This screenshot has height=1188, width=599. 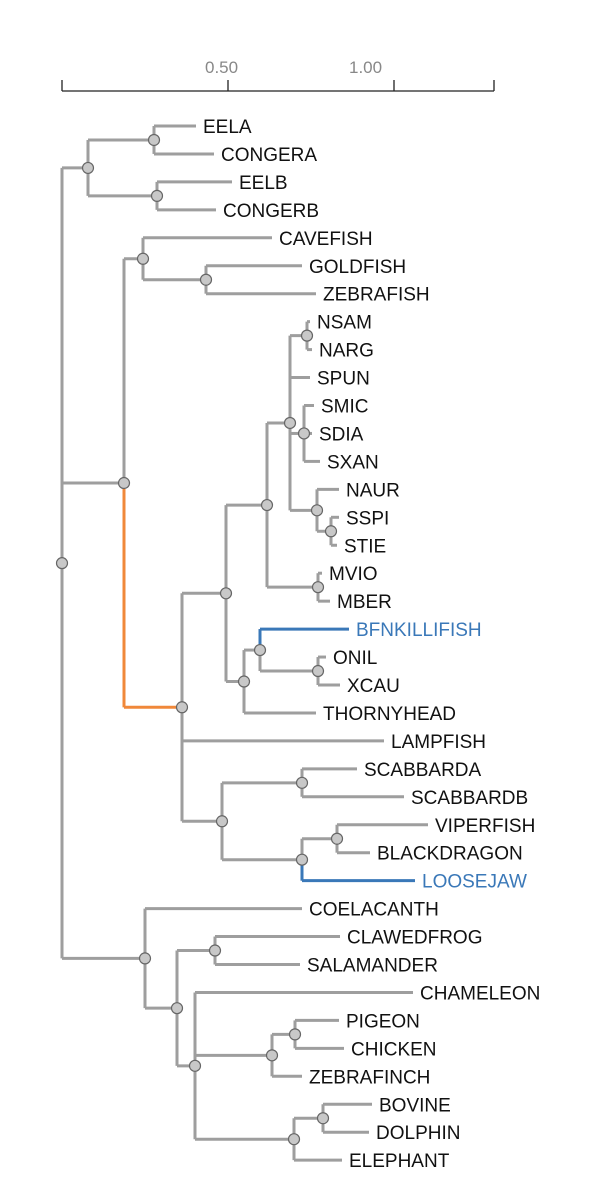 I want to click on leaf-label-eelb: EELB, so click(x=263, y=183).